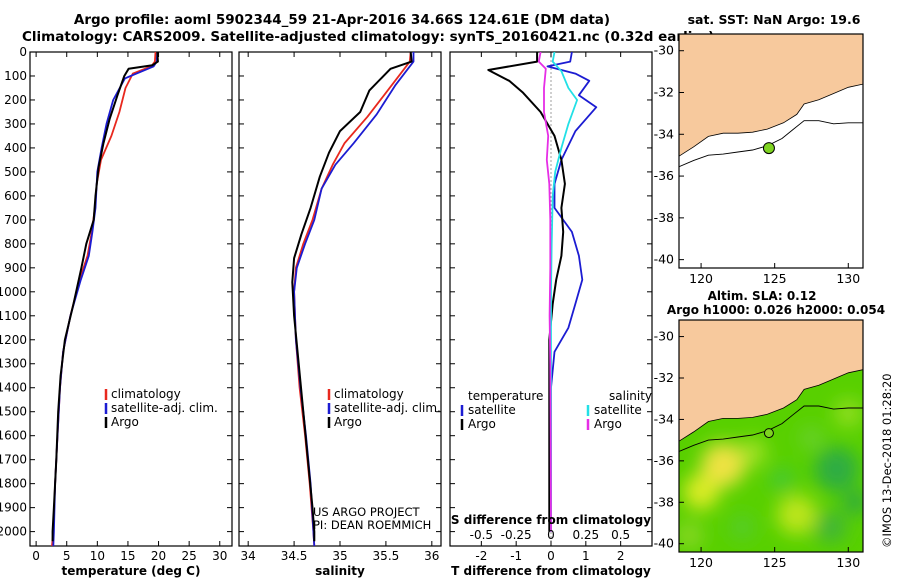 The height and width of the screenshot is (580, 900). Describe the element at coordinates (551, 535) in the screenshot. I see `s-diff-tick-label: 0` at that location.